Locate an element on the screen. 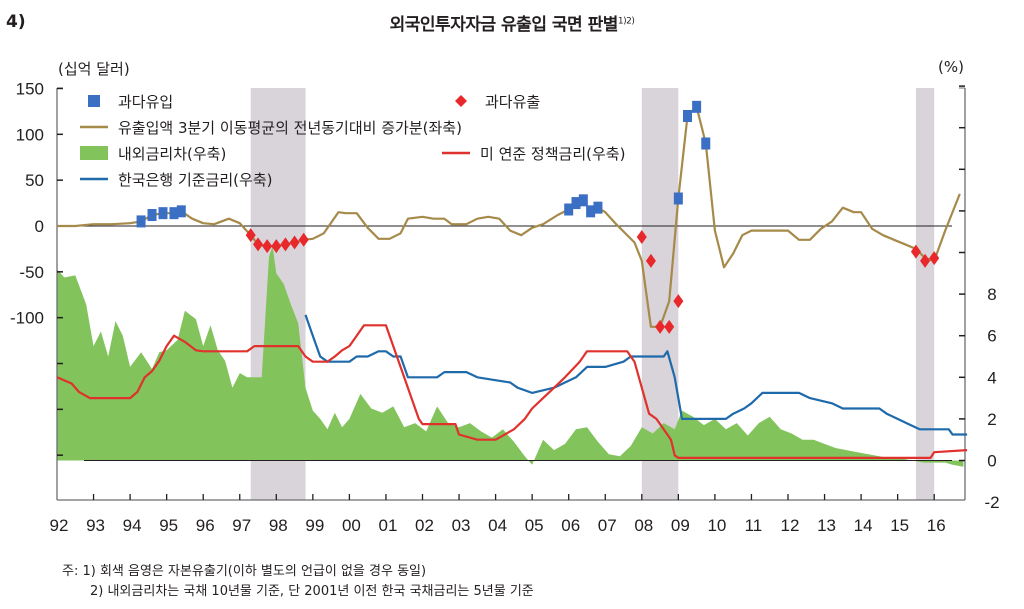  left-tick-label: 50 is located at coordinates (34, 180).